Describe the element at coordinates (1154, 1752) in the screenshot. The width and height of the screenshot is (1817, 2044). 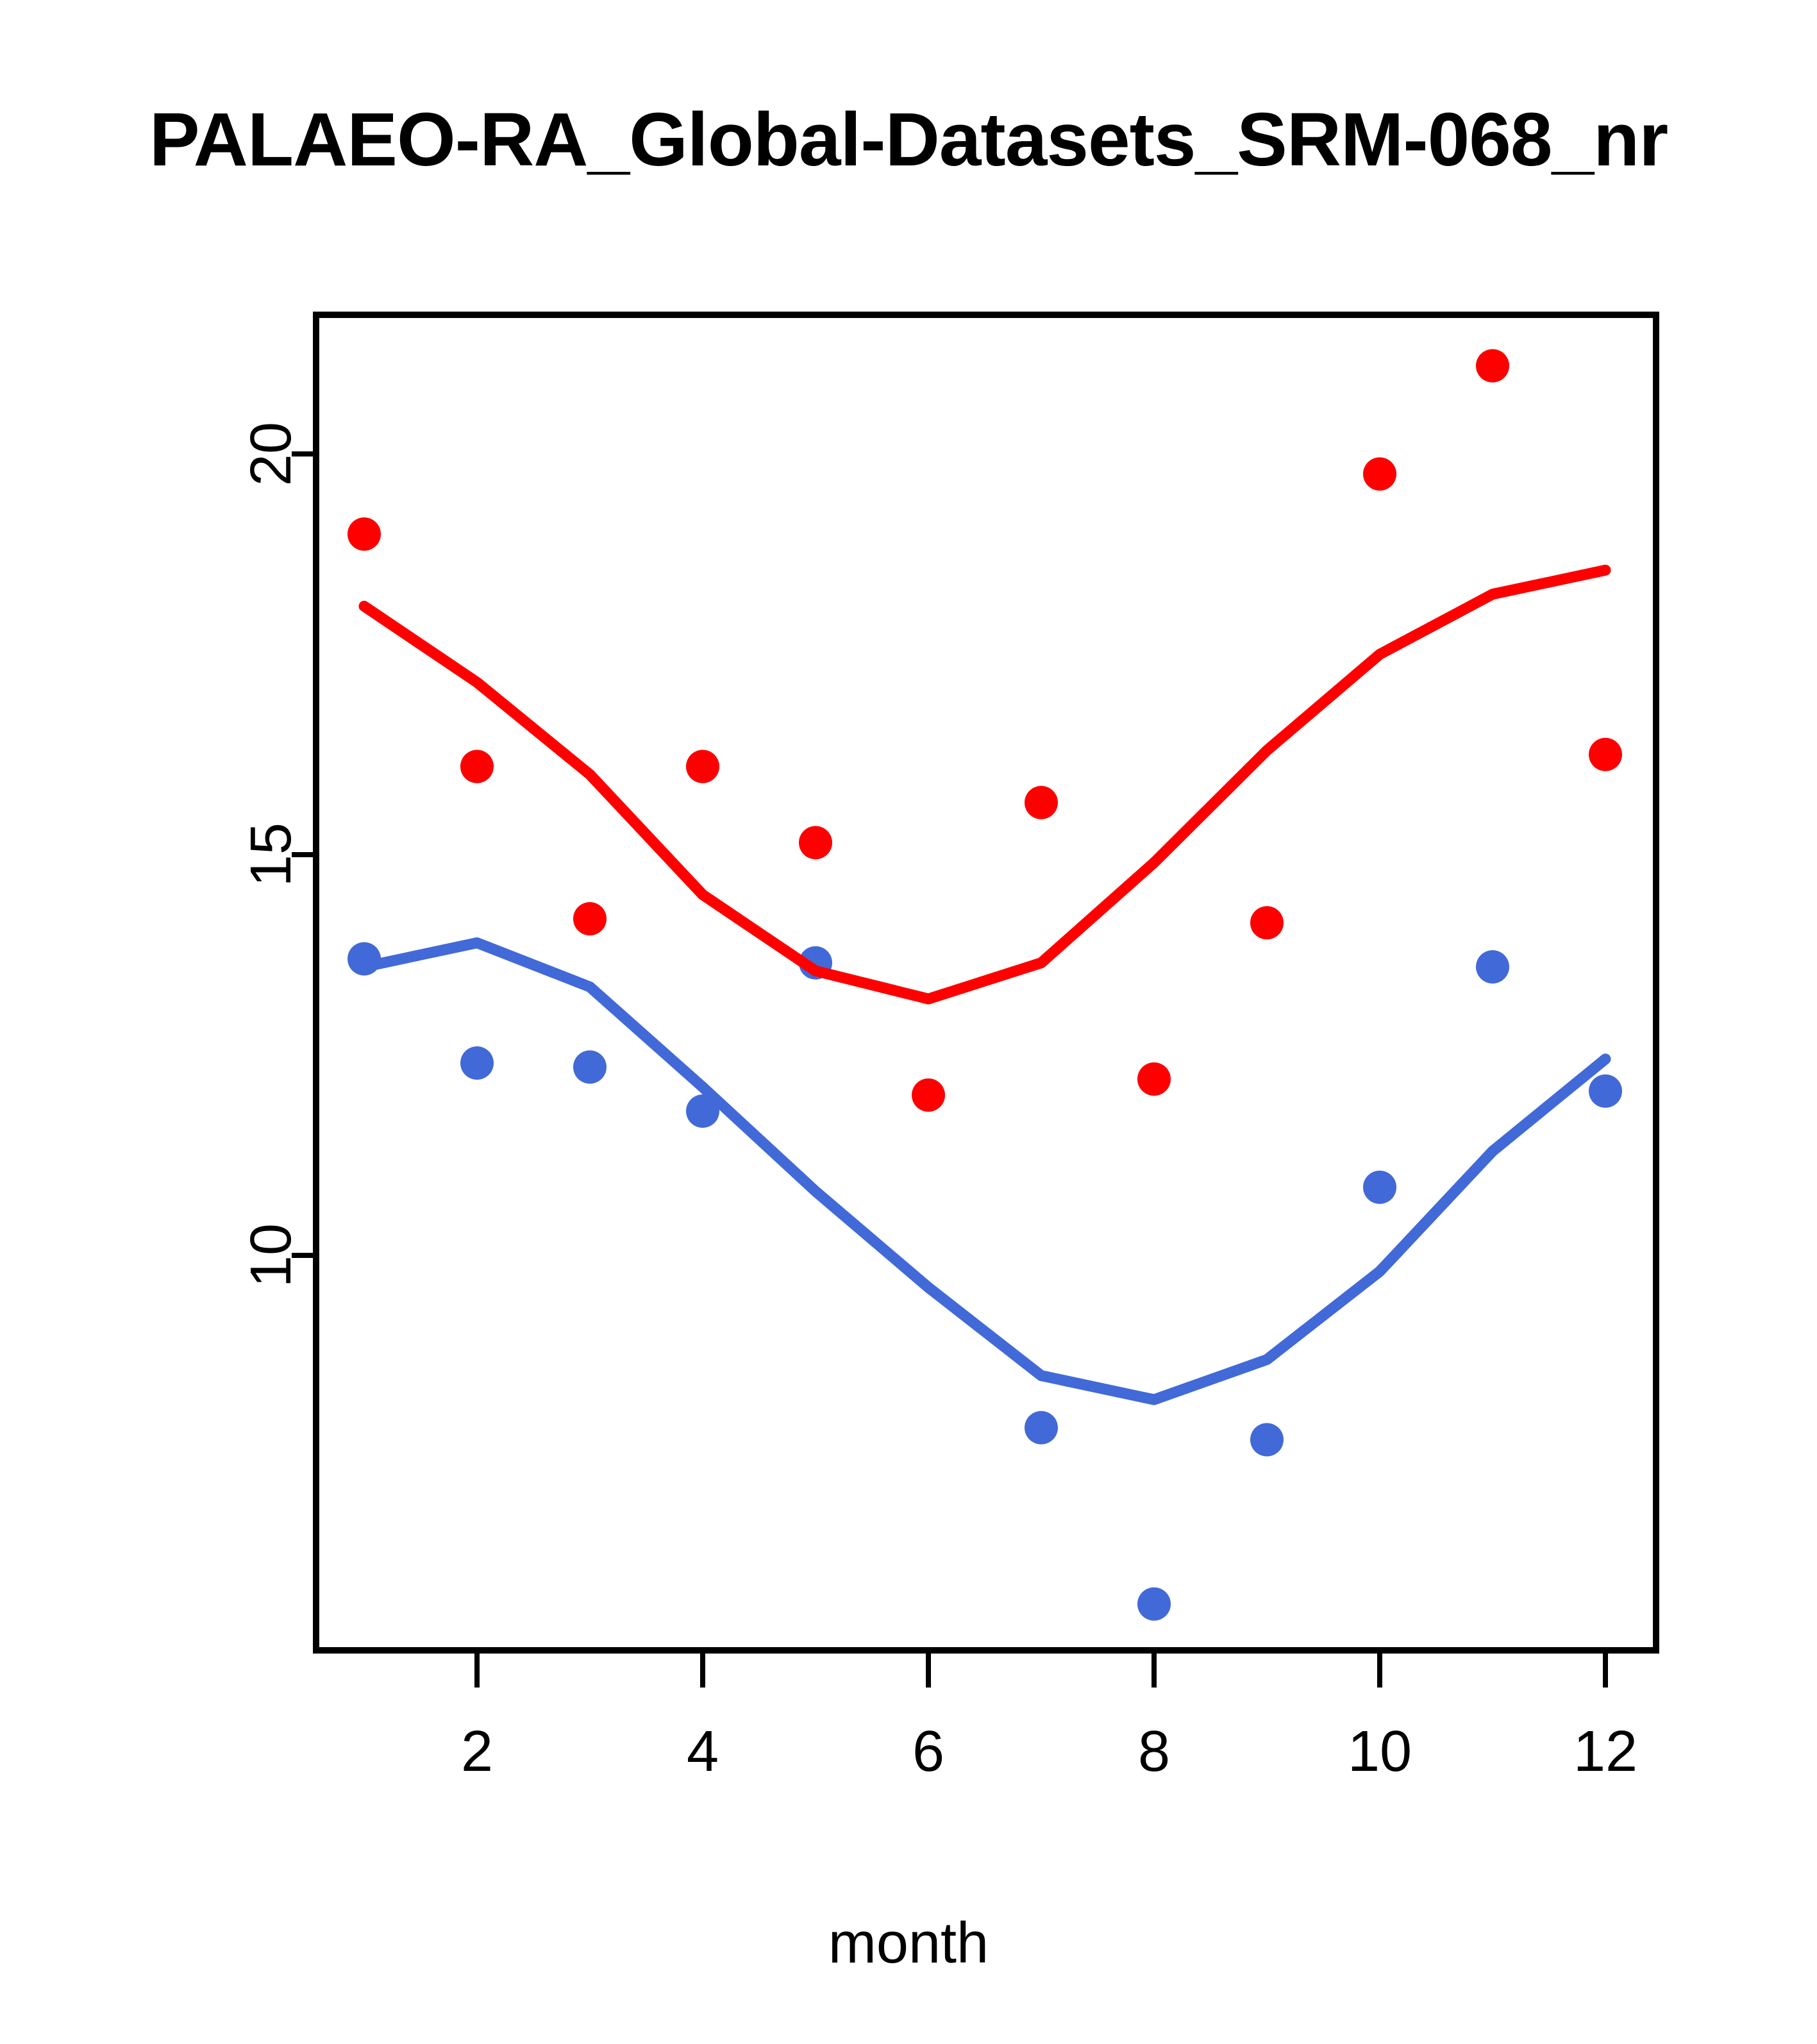
I see `x-tick-label: 8` at that location.